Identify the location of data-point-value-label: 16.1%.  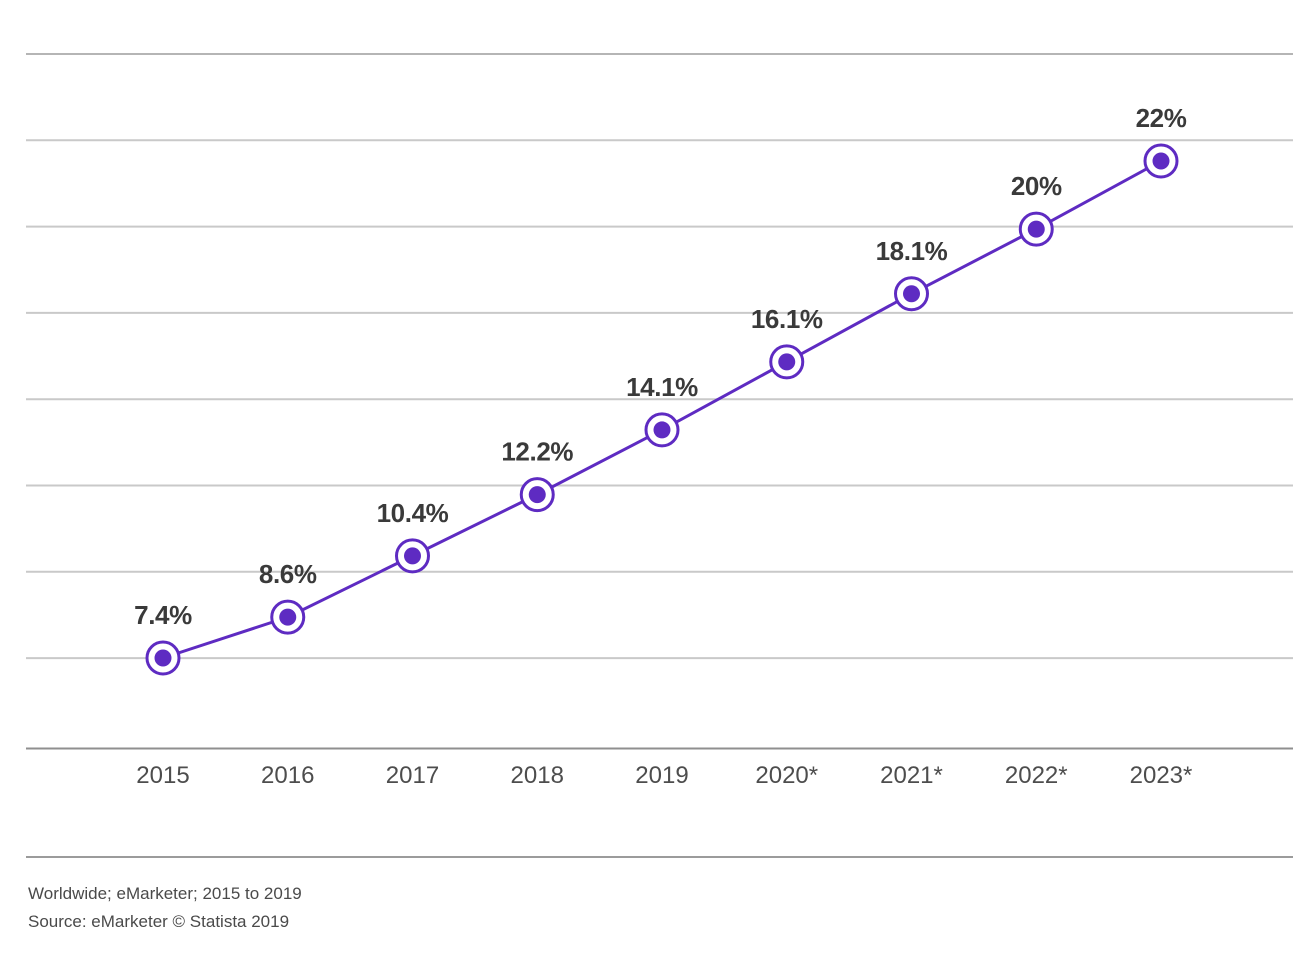
(787, 319).